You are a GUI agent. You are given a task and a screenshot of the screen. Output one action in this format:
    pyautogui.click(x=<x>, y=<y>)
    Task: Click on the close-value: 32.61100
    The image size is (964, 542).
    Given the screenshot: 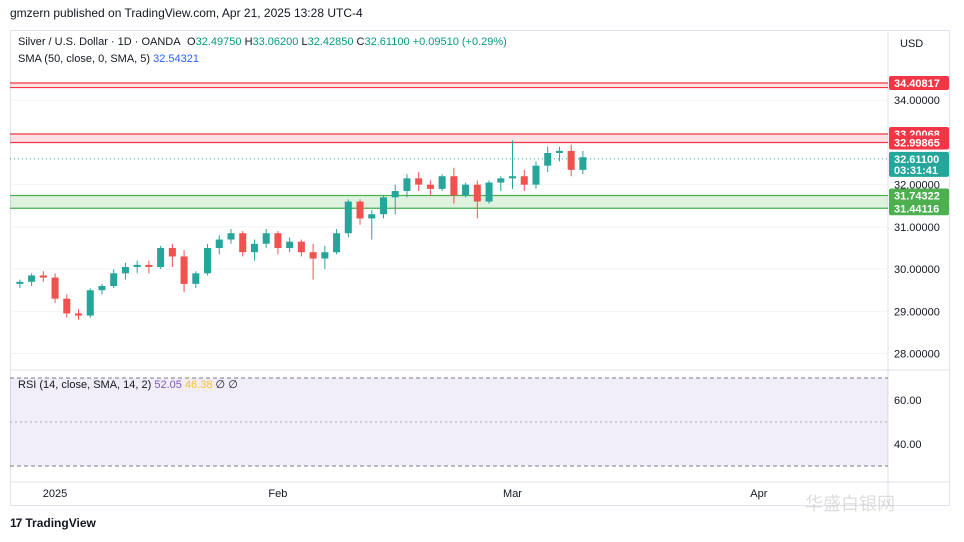 What is the action you would take?
    pyautogui.click(x=387, y=42)
    